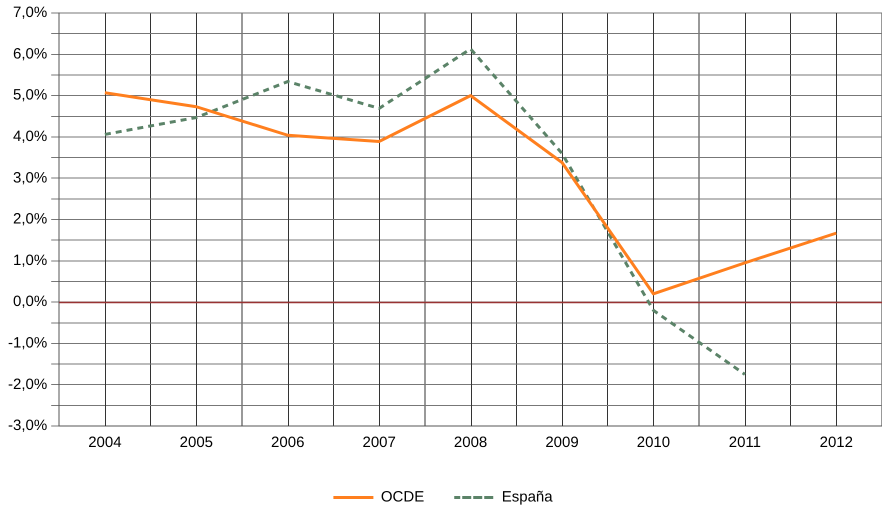 The image size is (882, 519). What do you see at coordinates (653, 443) in the screenshot?
I see `x-tick-label: 2010` at bounding box center [653, 443].